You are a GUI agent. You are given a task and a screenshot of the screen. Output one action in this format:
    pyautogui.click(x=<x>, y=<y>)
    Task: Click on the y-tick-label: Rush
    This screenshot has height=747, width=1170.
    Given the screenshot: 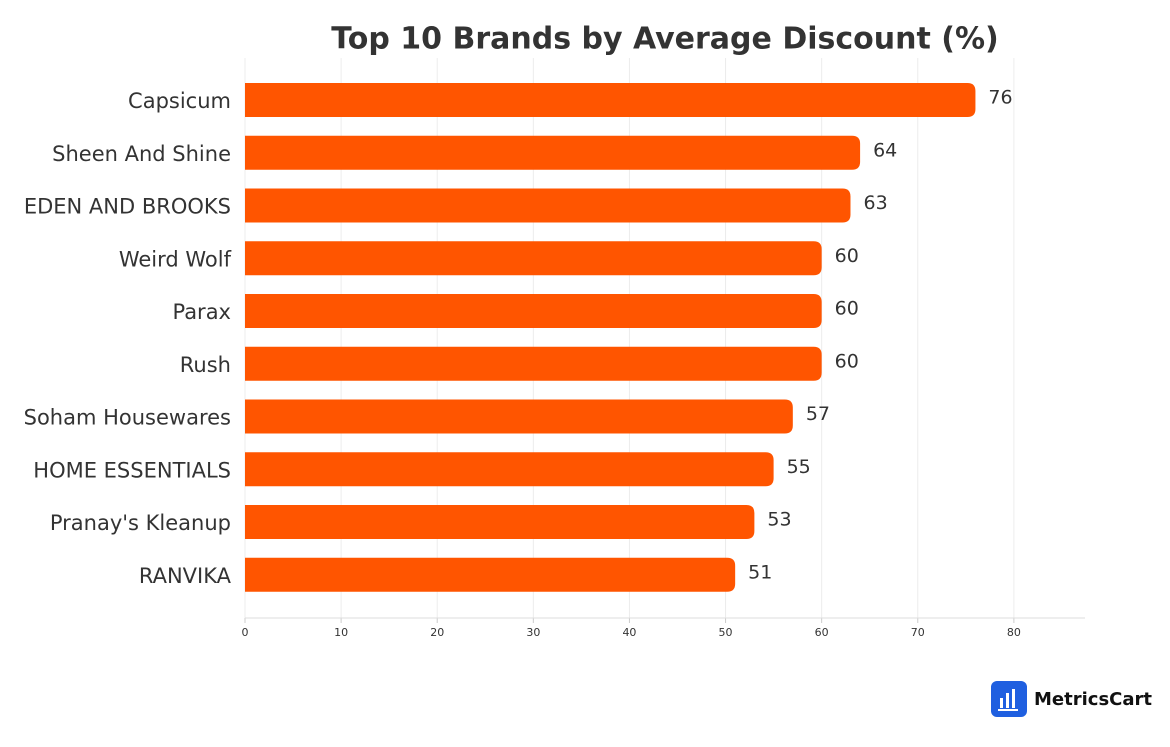 What is the action you would take?
    pyautogui.click(x=205, y=365)
    